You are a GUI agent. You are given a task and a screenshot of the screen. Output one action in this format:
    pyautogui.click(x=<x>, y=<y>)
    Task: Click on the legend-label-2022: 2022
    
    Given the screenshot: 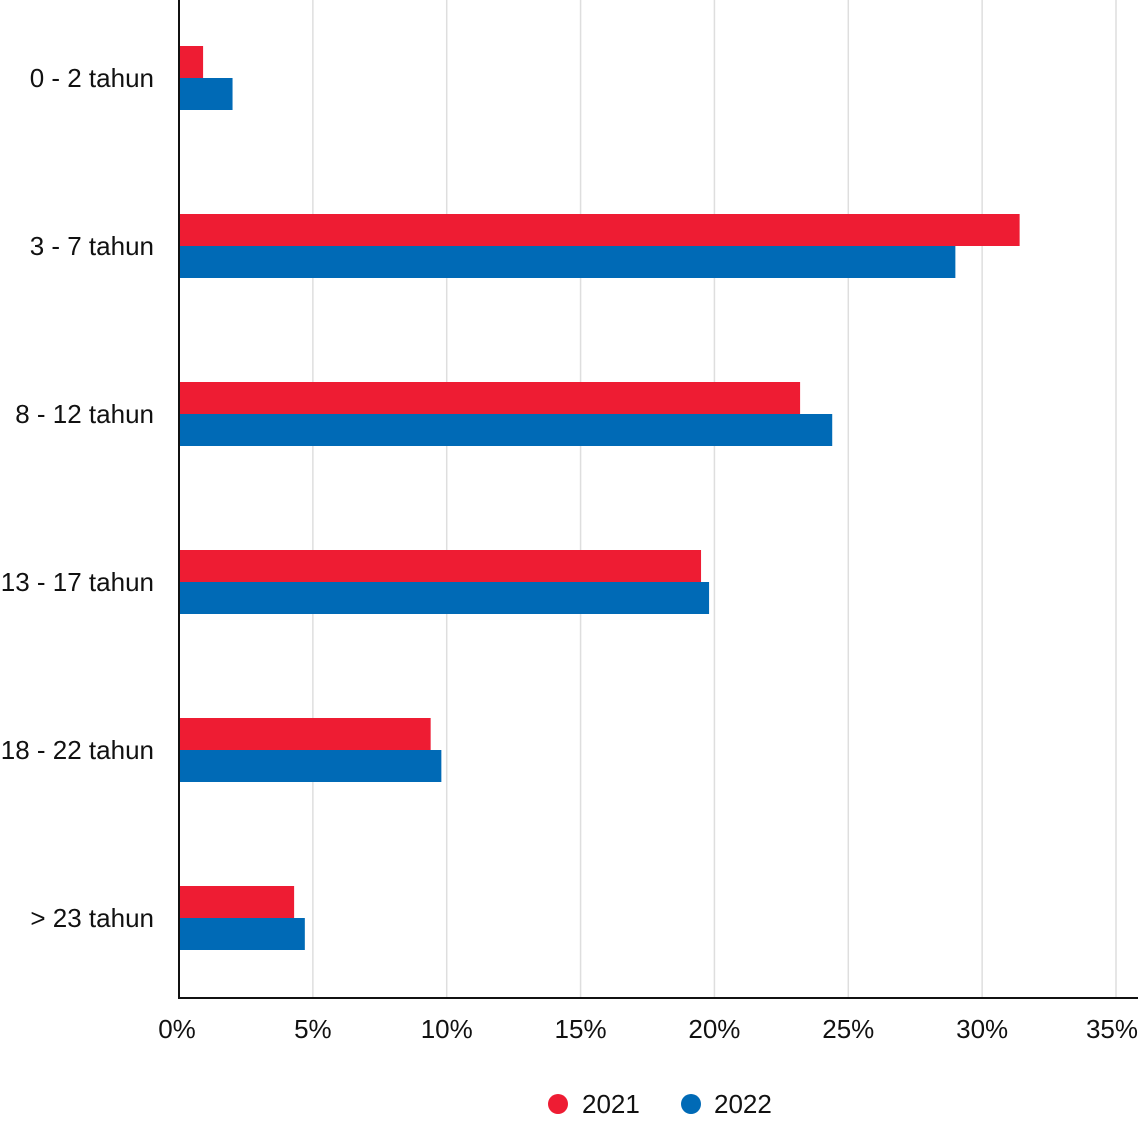 What is the action you would take?
    pyautogui.click(x=743, y=1104)
    